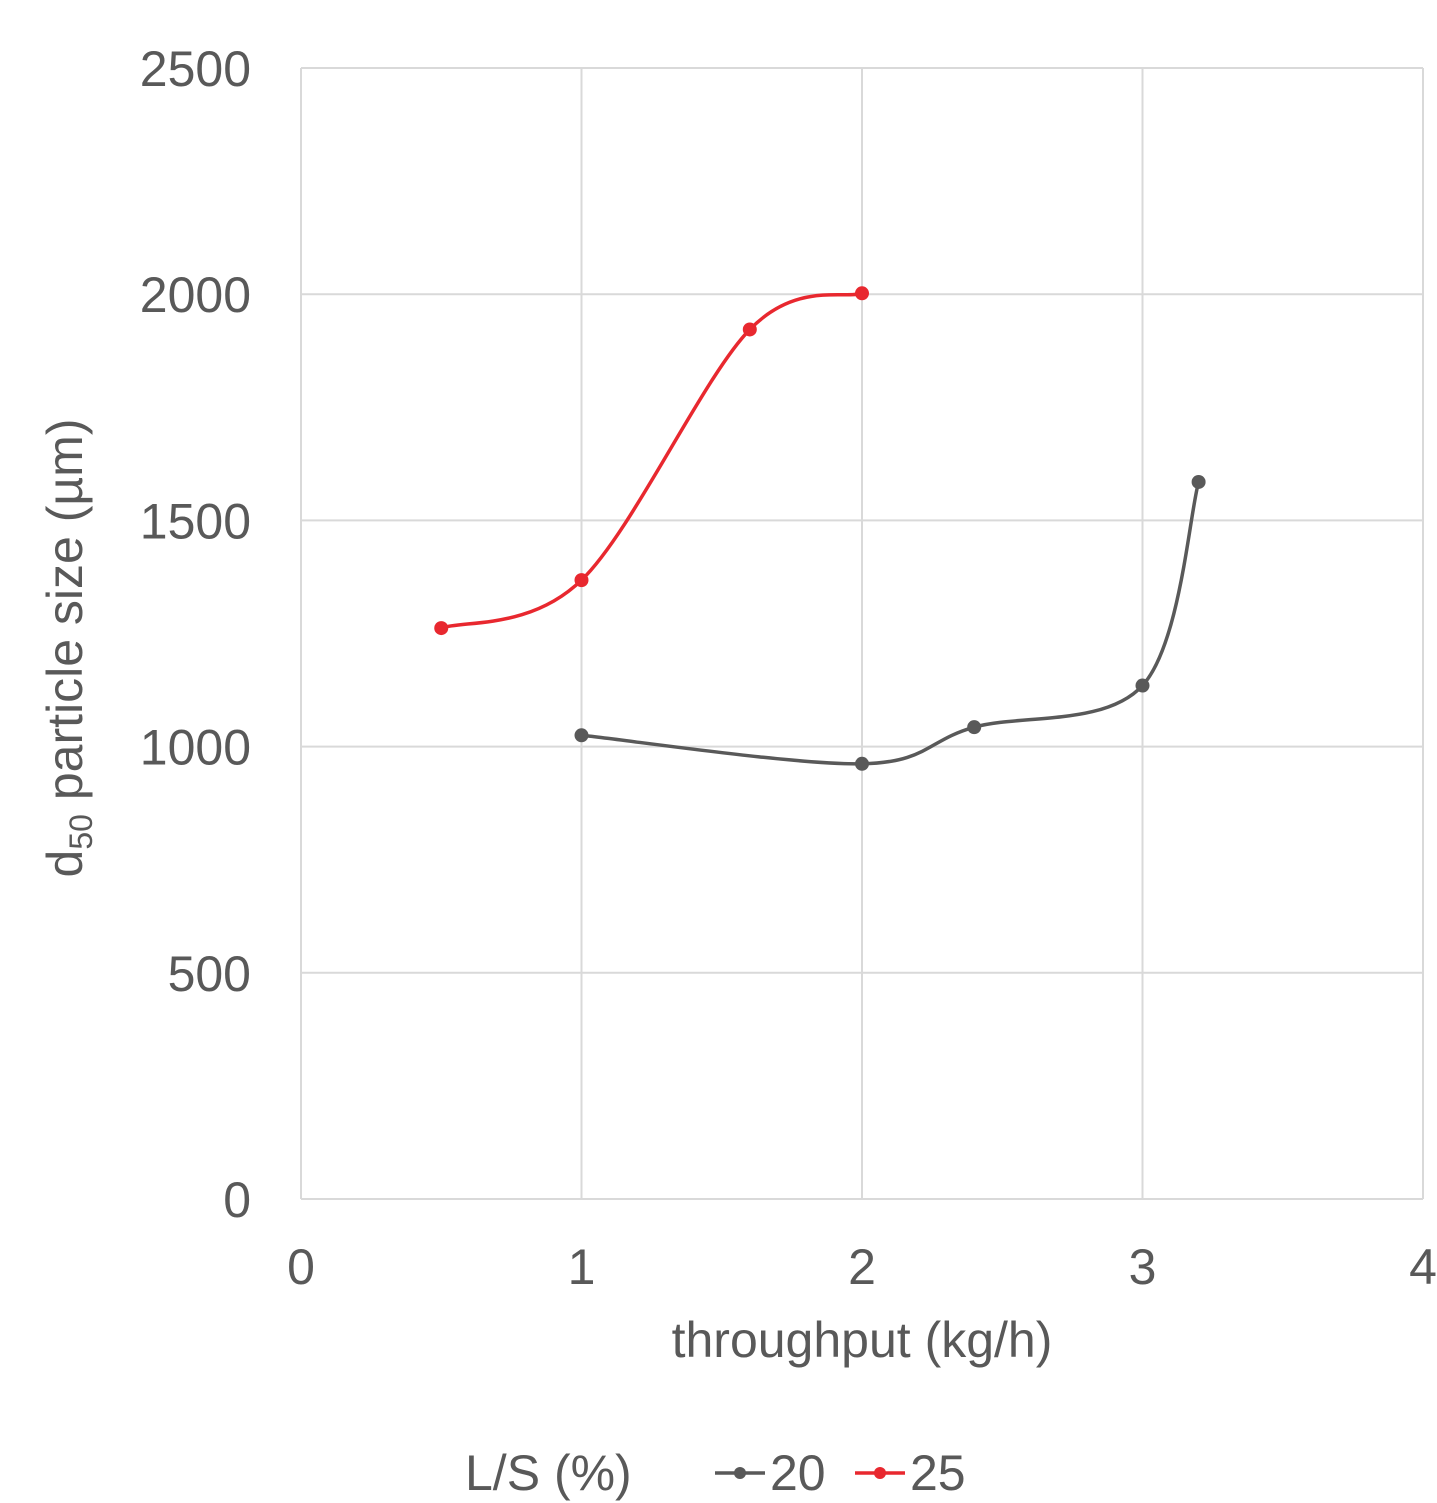 The image size is (1437, 1503). I want to click on y-tick-label: 1500, so click(195, 521).